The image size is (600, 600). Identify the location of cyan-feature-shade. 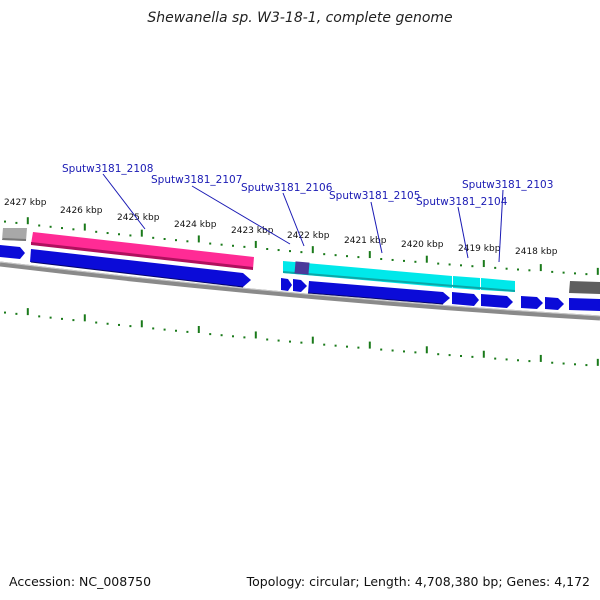
(399, 281).